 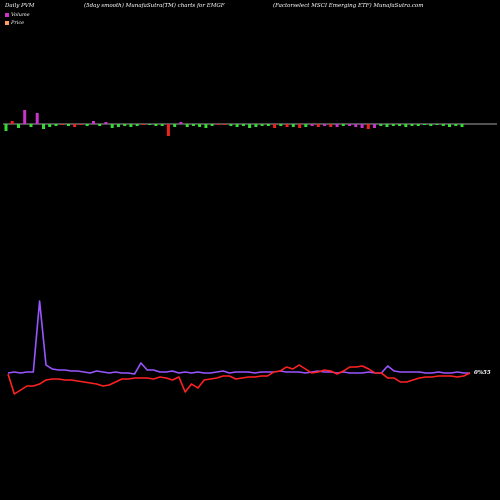 I want to click on legend-price-swatch-icon, so click(x=7, y=22).